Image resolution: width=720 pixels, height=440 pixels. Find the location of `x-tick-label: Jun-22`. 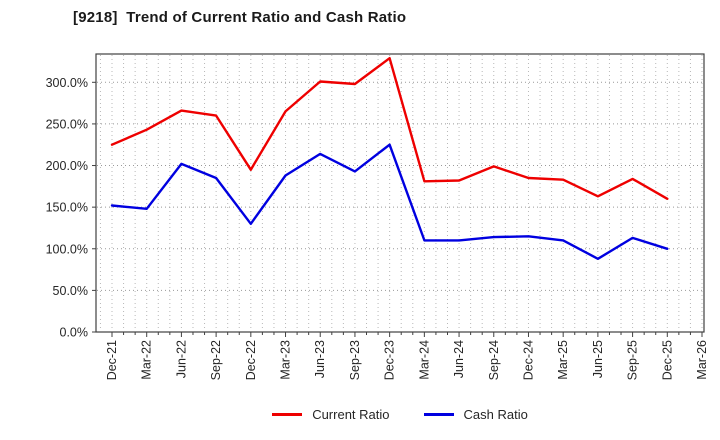

x-tick-label: Jun-22 is located at coordinates (181, 359).